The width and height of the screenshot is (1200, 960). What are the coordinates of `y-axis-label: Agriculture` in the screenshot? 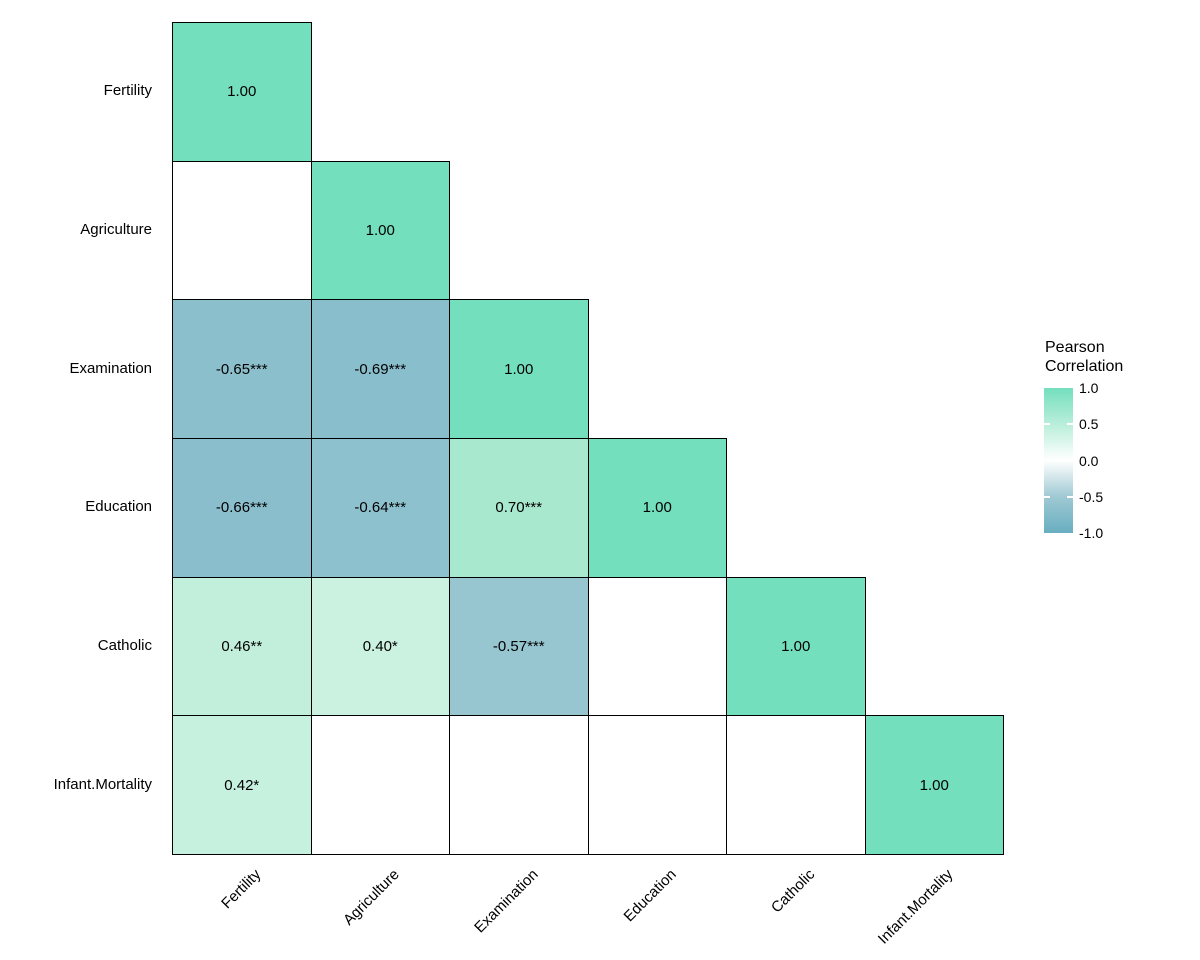 It's located at (116, 229).